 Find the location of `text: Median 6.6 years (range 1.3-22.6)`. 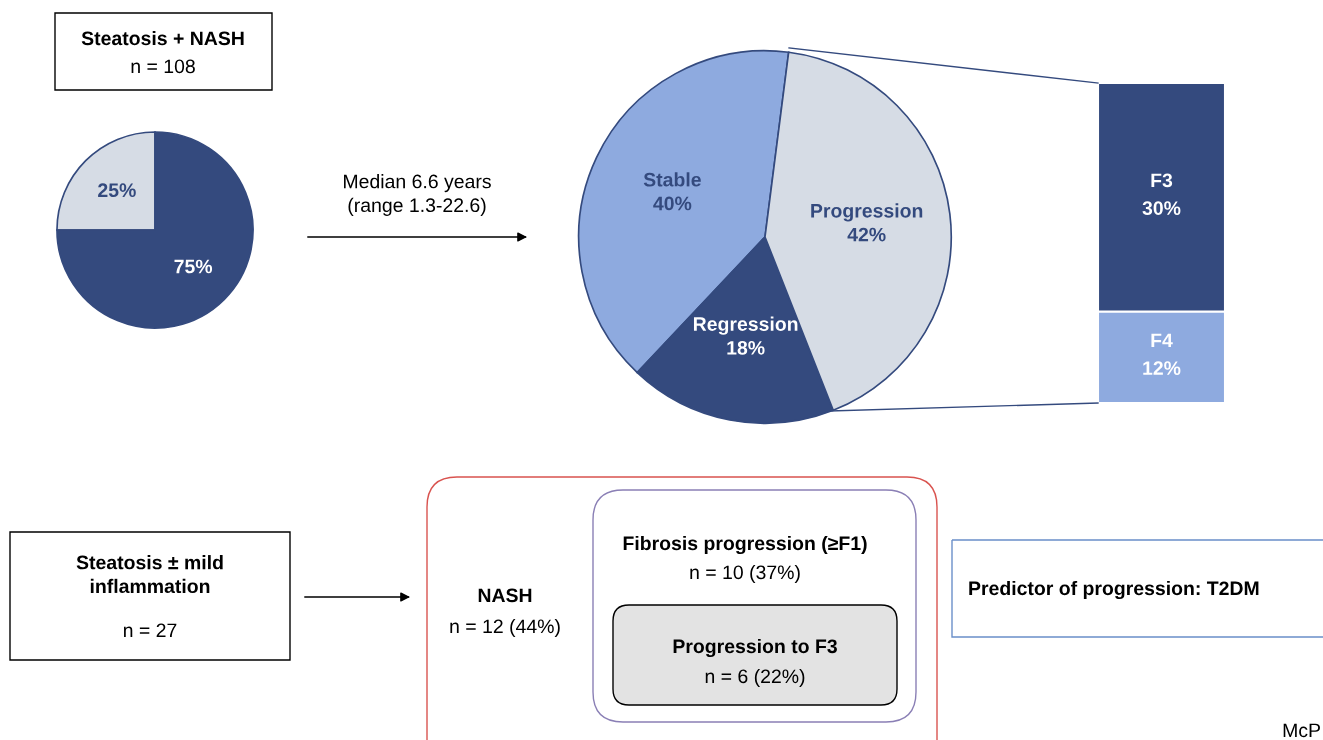

text: Median 6.6 years (range 1.3-22.6) is located at coordinates (417, 195).